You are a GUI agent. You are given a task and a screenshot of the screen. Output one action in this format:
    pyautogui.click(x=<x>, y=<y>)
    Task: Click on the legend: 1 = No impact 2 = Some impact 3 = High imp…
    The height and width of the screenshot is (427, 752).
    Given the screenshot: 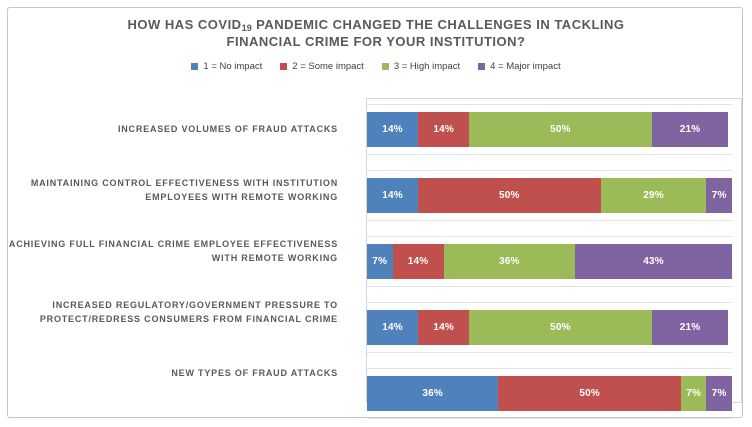 What is the action you would take?
    pyautogui.click(x=376, y=66)
    